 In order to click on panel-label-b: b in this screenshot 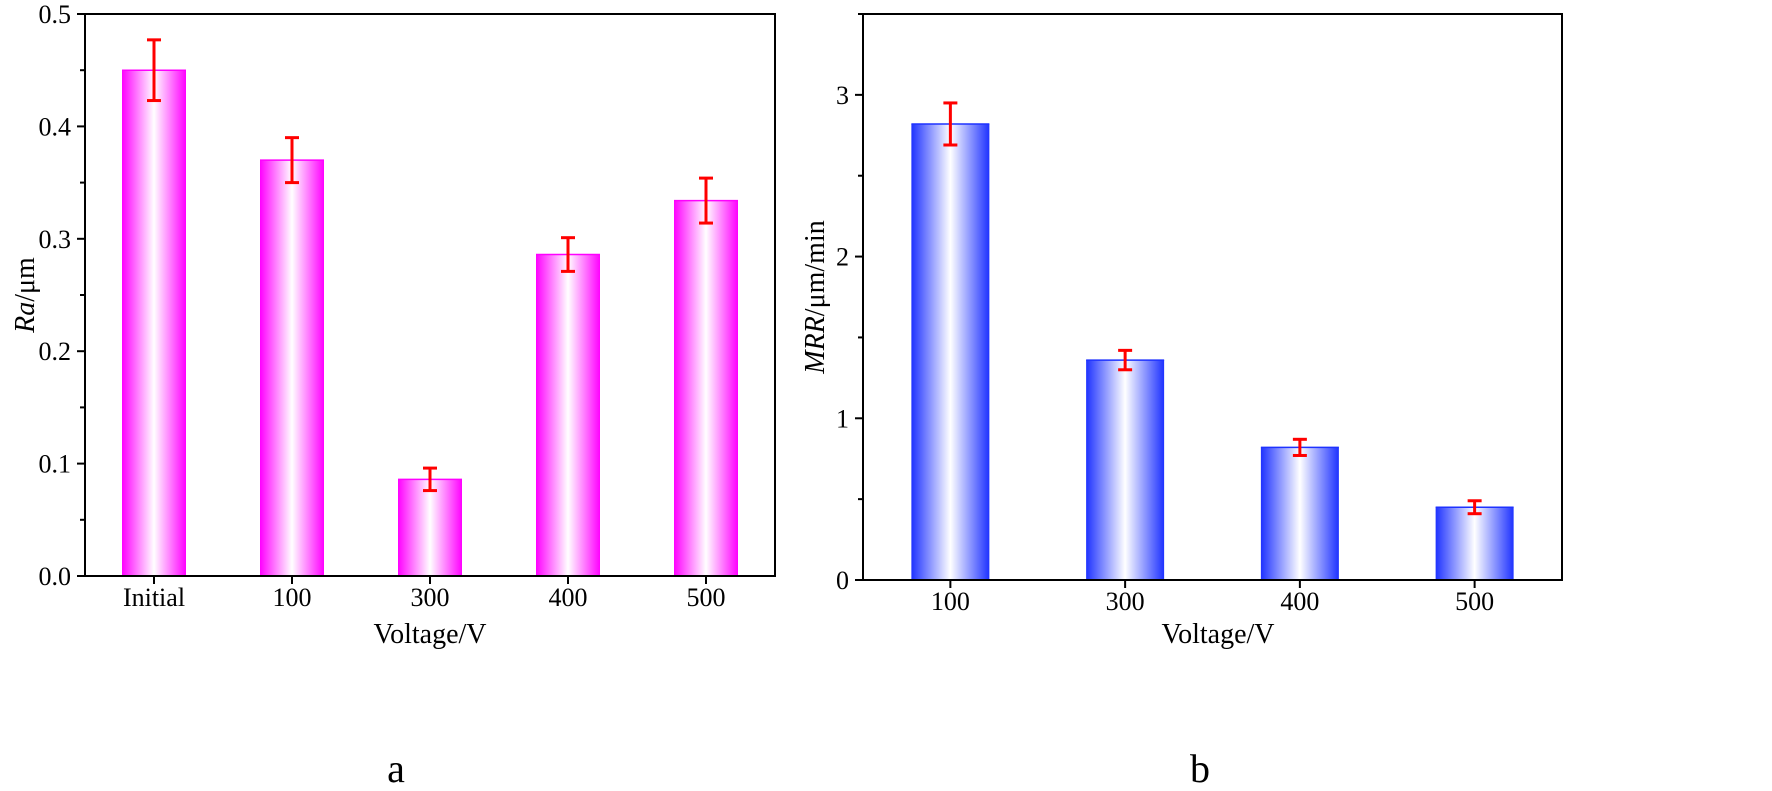, I will do `click(1200, 768)`.